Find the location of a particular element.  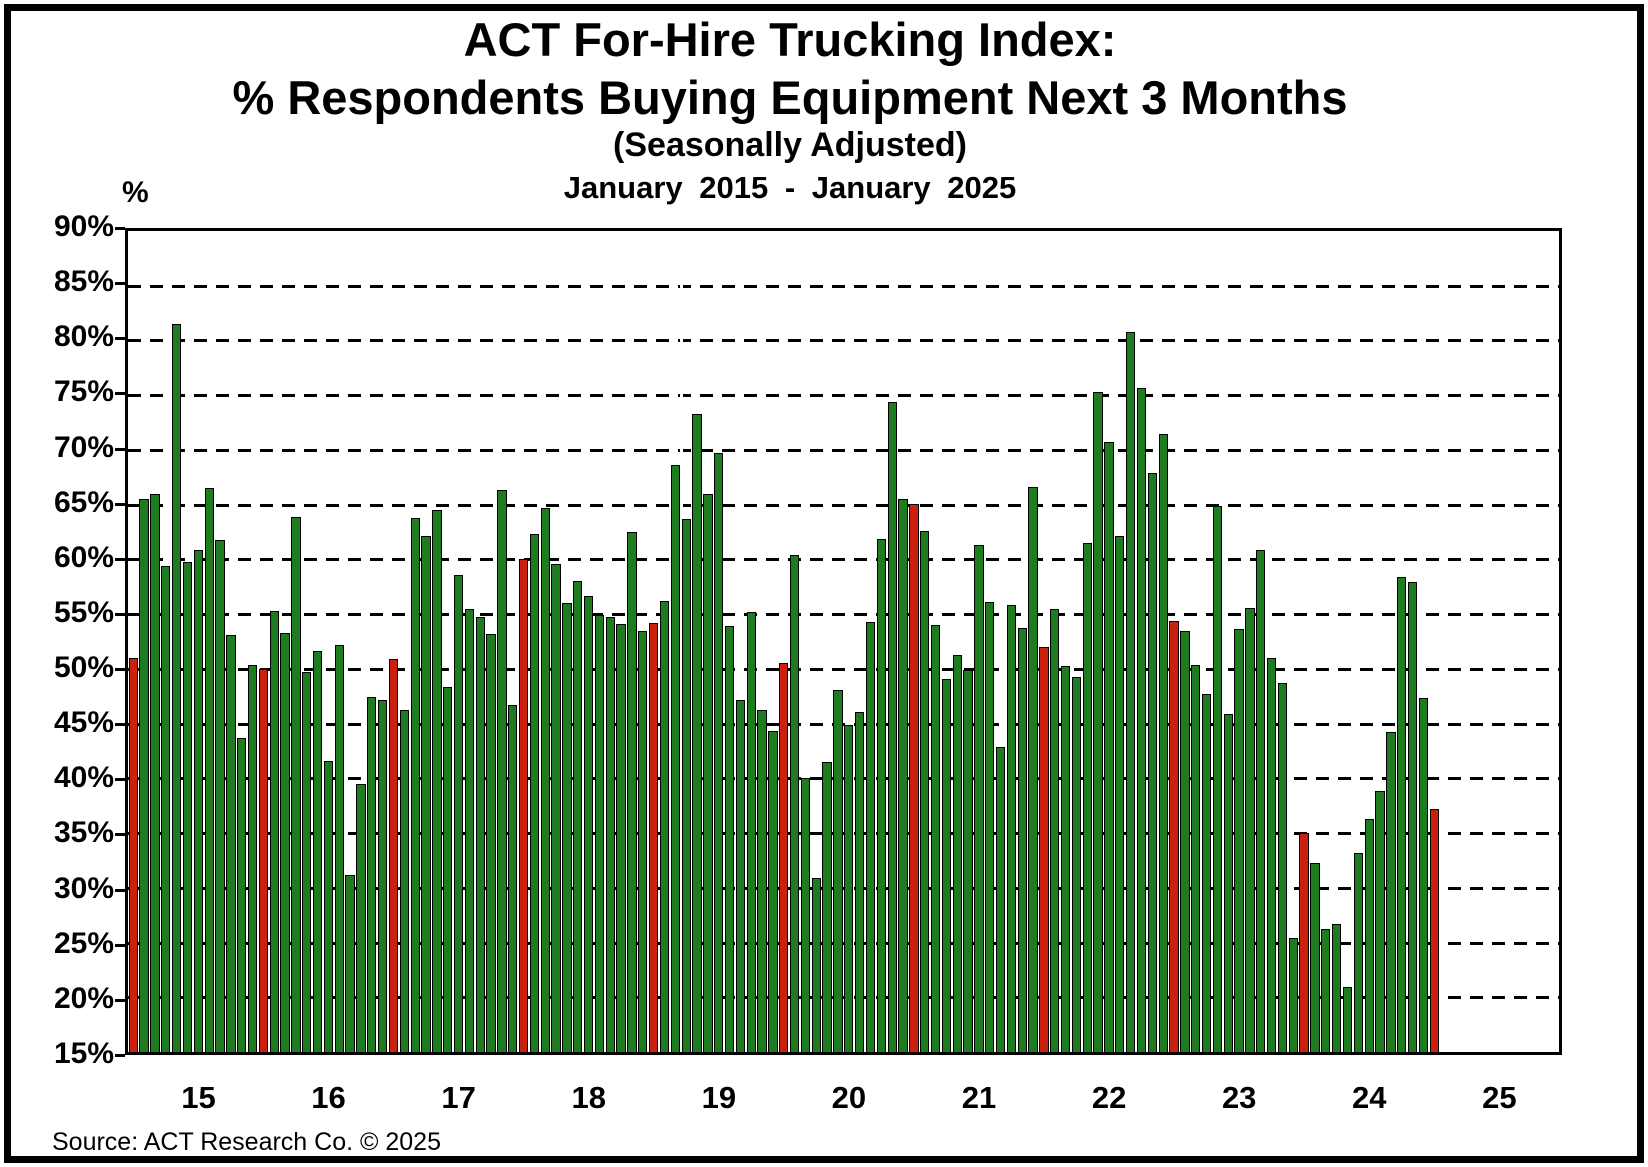

gridline-80pct is located at coordinates (843, 341).